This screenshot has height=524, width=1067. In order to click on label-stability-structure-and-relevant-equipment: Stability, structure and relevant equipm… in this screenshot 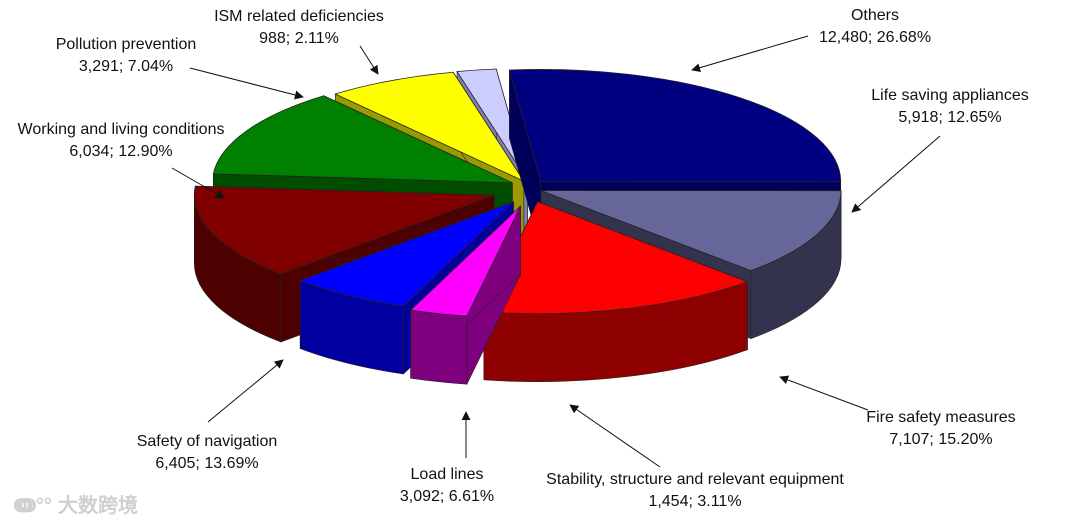, I will do `click(695, 457)`.